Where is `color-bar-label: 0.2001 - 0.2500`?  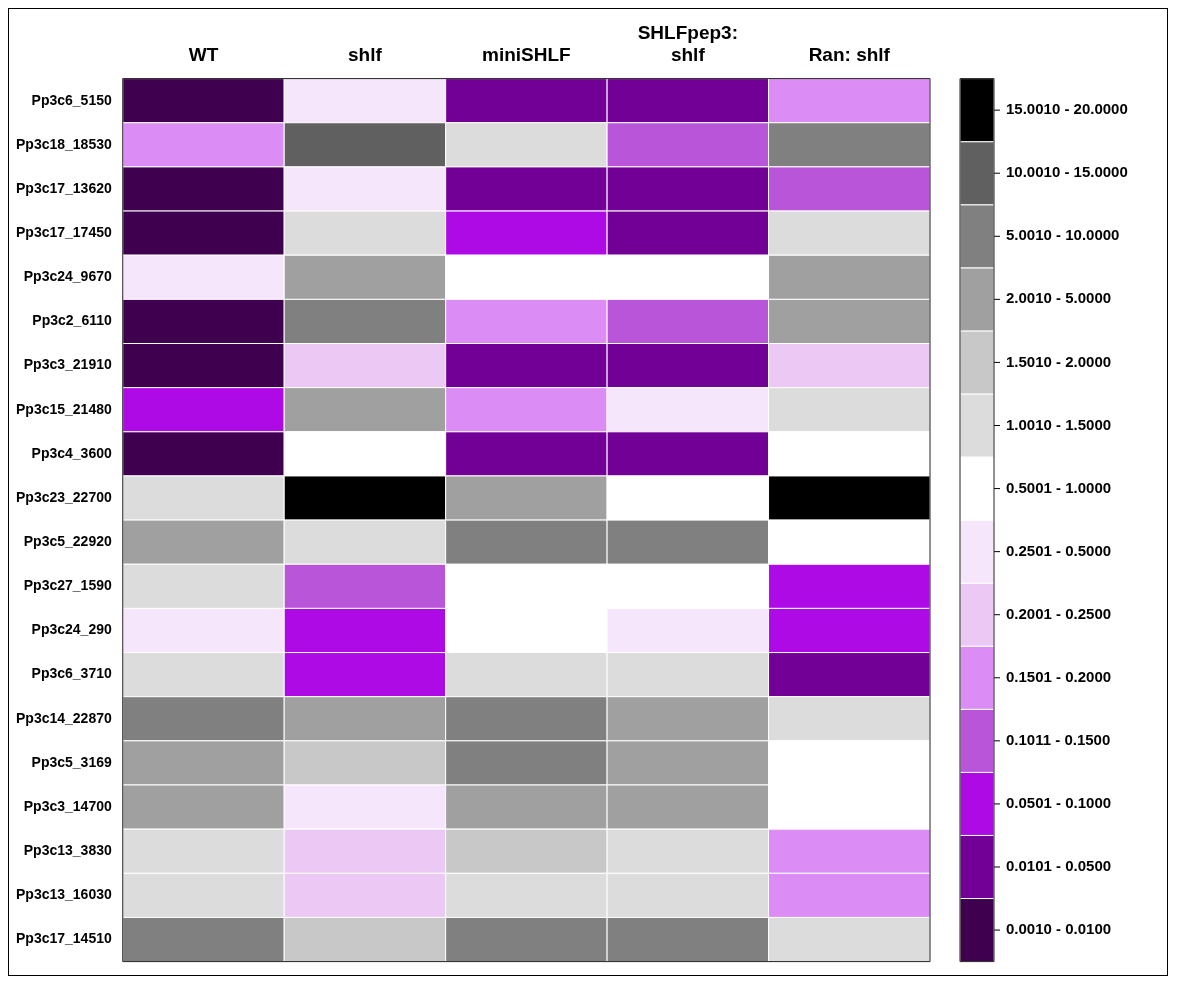 color-bar-label: 0.2001 - 0.2500 is located at coordinates (1059, 613).